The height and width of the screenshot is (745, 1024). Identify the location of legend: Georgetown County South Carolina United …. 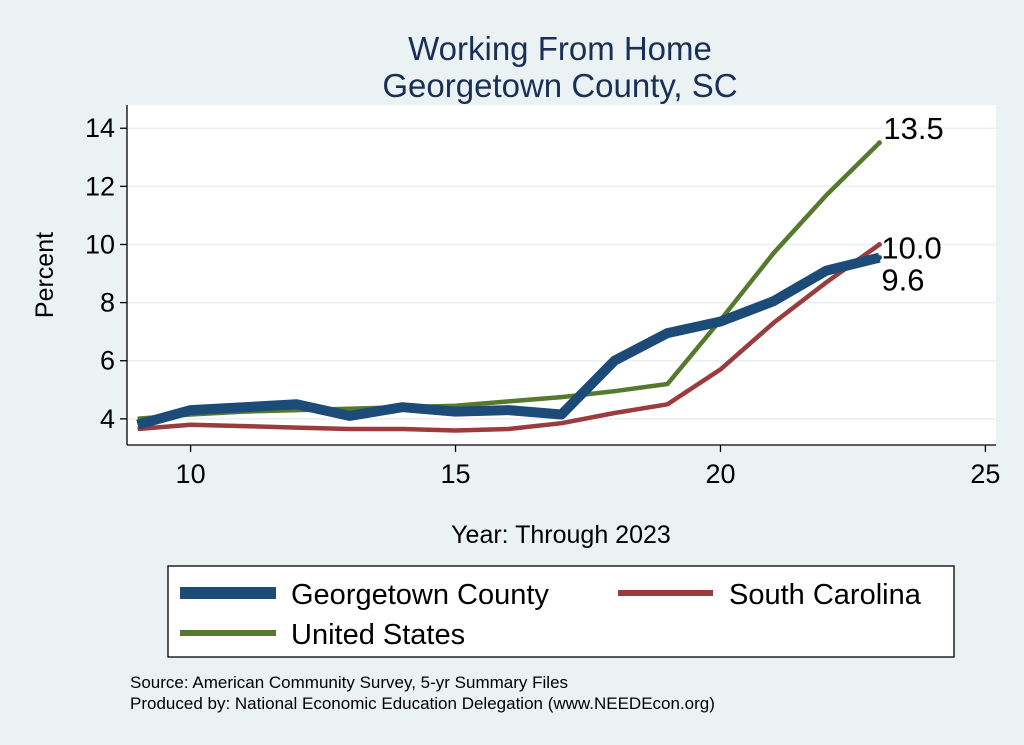
(561, 611).